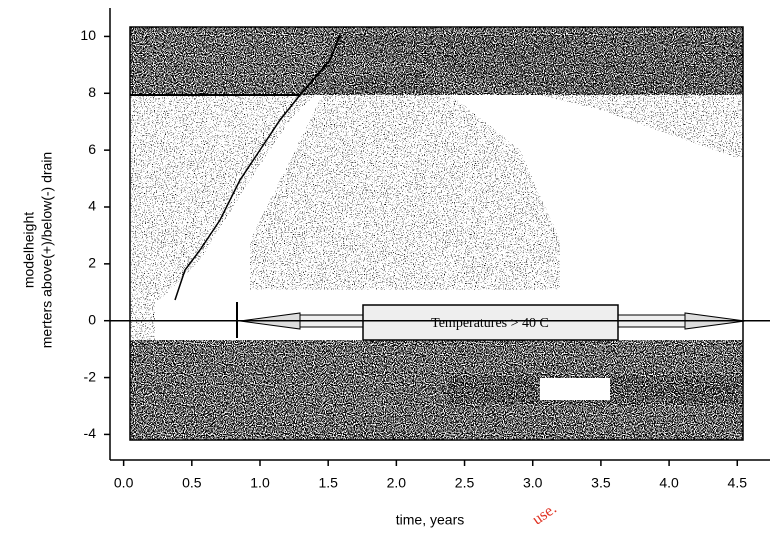  Describe the element at coordinates (490, 323) in the screenshot. I see `annotation-text: Temperatures > 40 C` at that location.